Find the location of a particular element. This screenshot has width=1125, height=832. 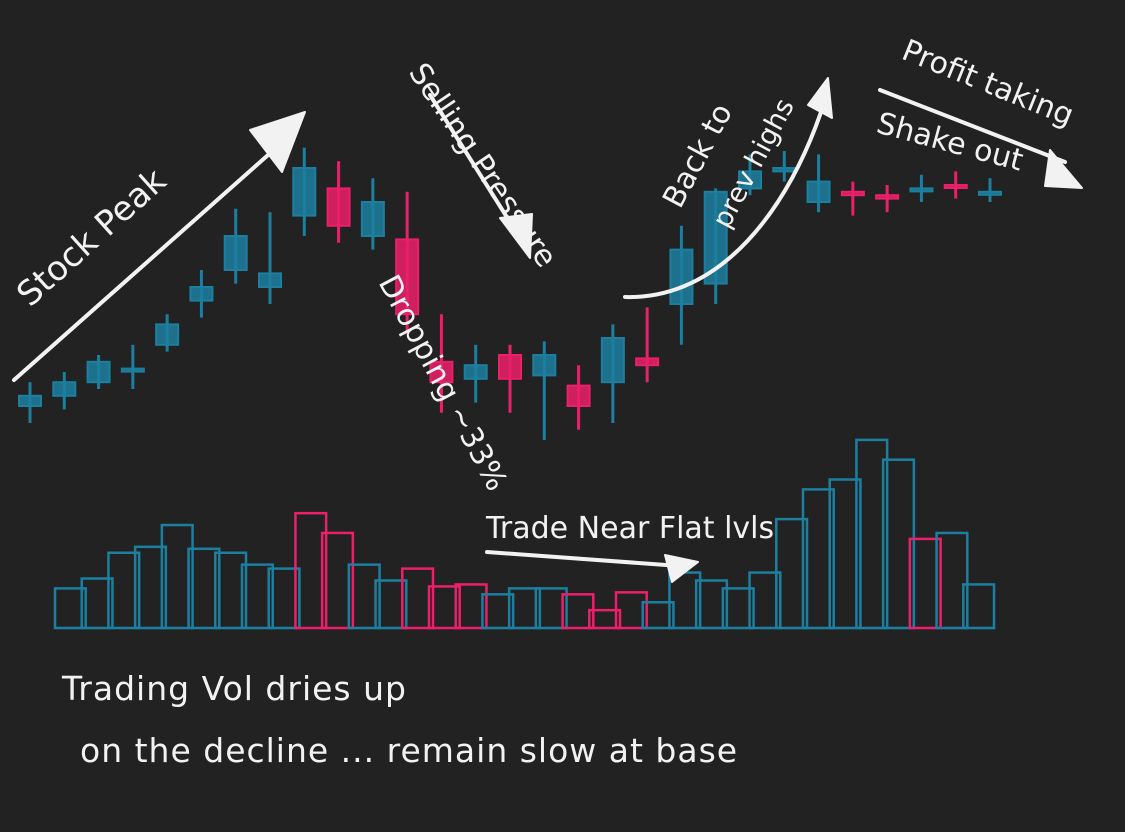

arrow-selling-pressure-head is located at coordinates (516, 236).